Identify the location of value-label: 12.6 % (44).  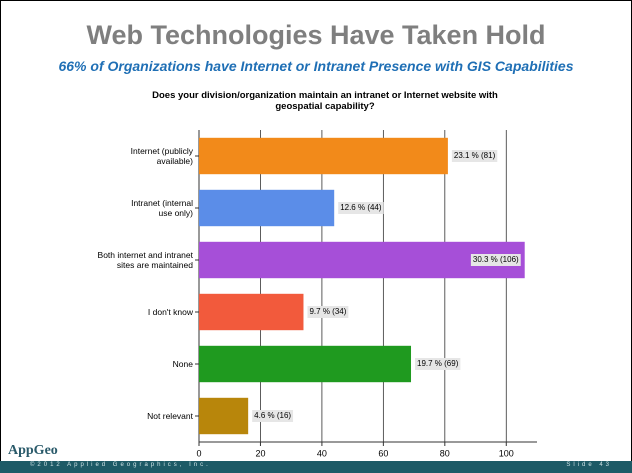
(361, 207).